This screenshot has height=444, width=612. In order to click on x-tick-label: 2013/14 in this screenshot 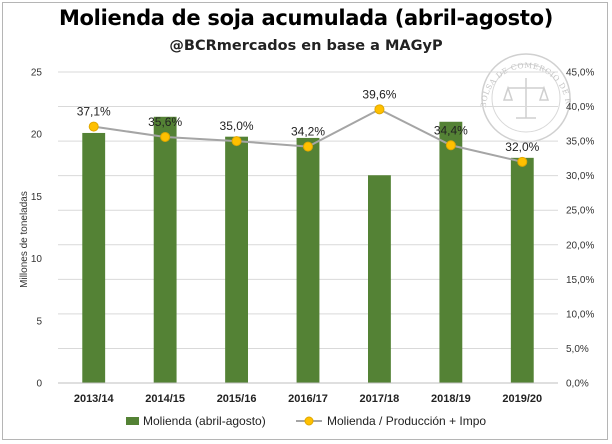, I will do `click(94, 399)`.